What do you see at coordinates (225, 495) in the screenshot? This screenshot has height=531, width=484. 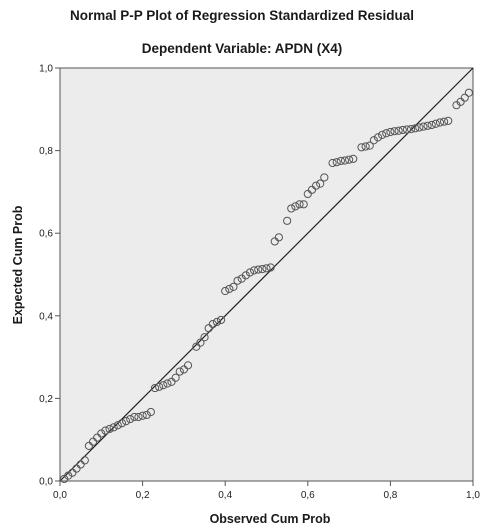 I see `x-tick-label: 0,4` at bounding box center [225, 495].